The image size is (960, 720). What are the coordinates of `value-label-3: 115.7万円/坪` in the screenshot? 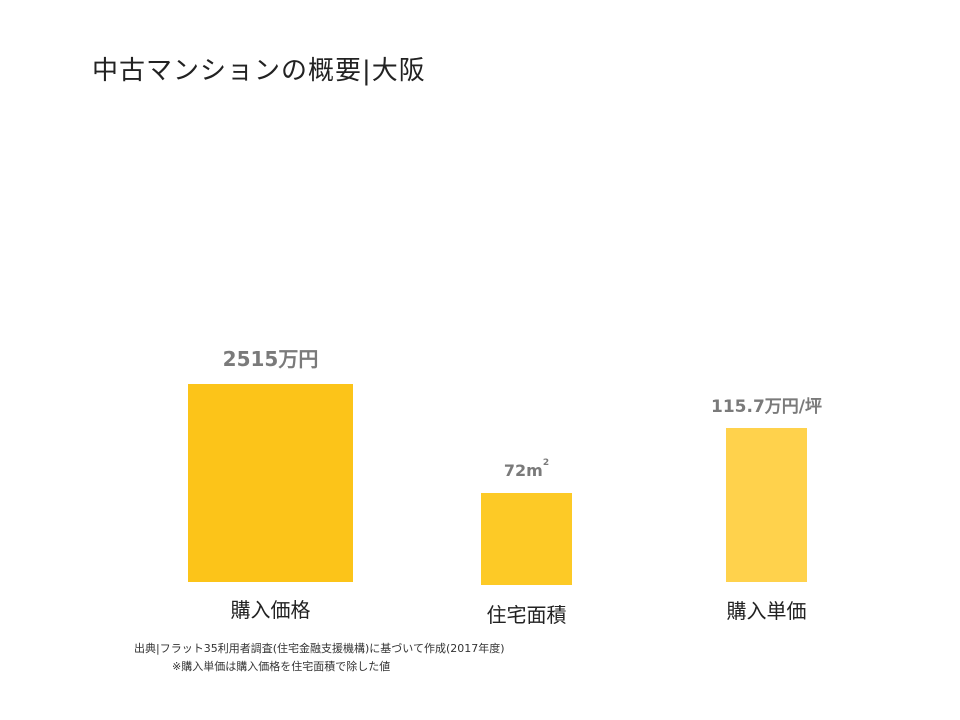 It's located at (766, 407).